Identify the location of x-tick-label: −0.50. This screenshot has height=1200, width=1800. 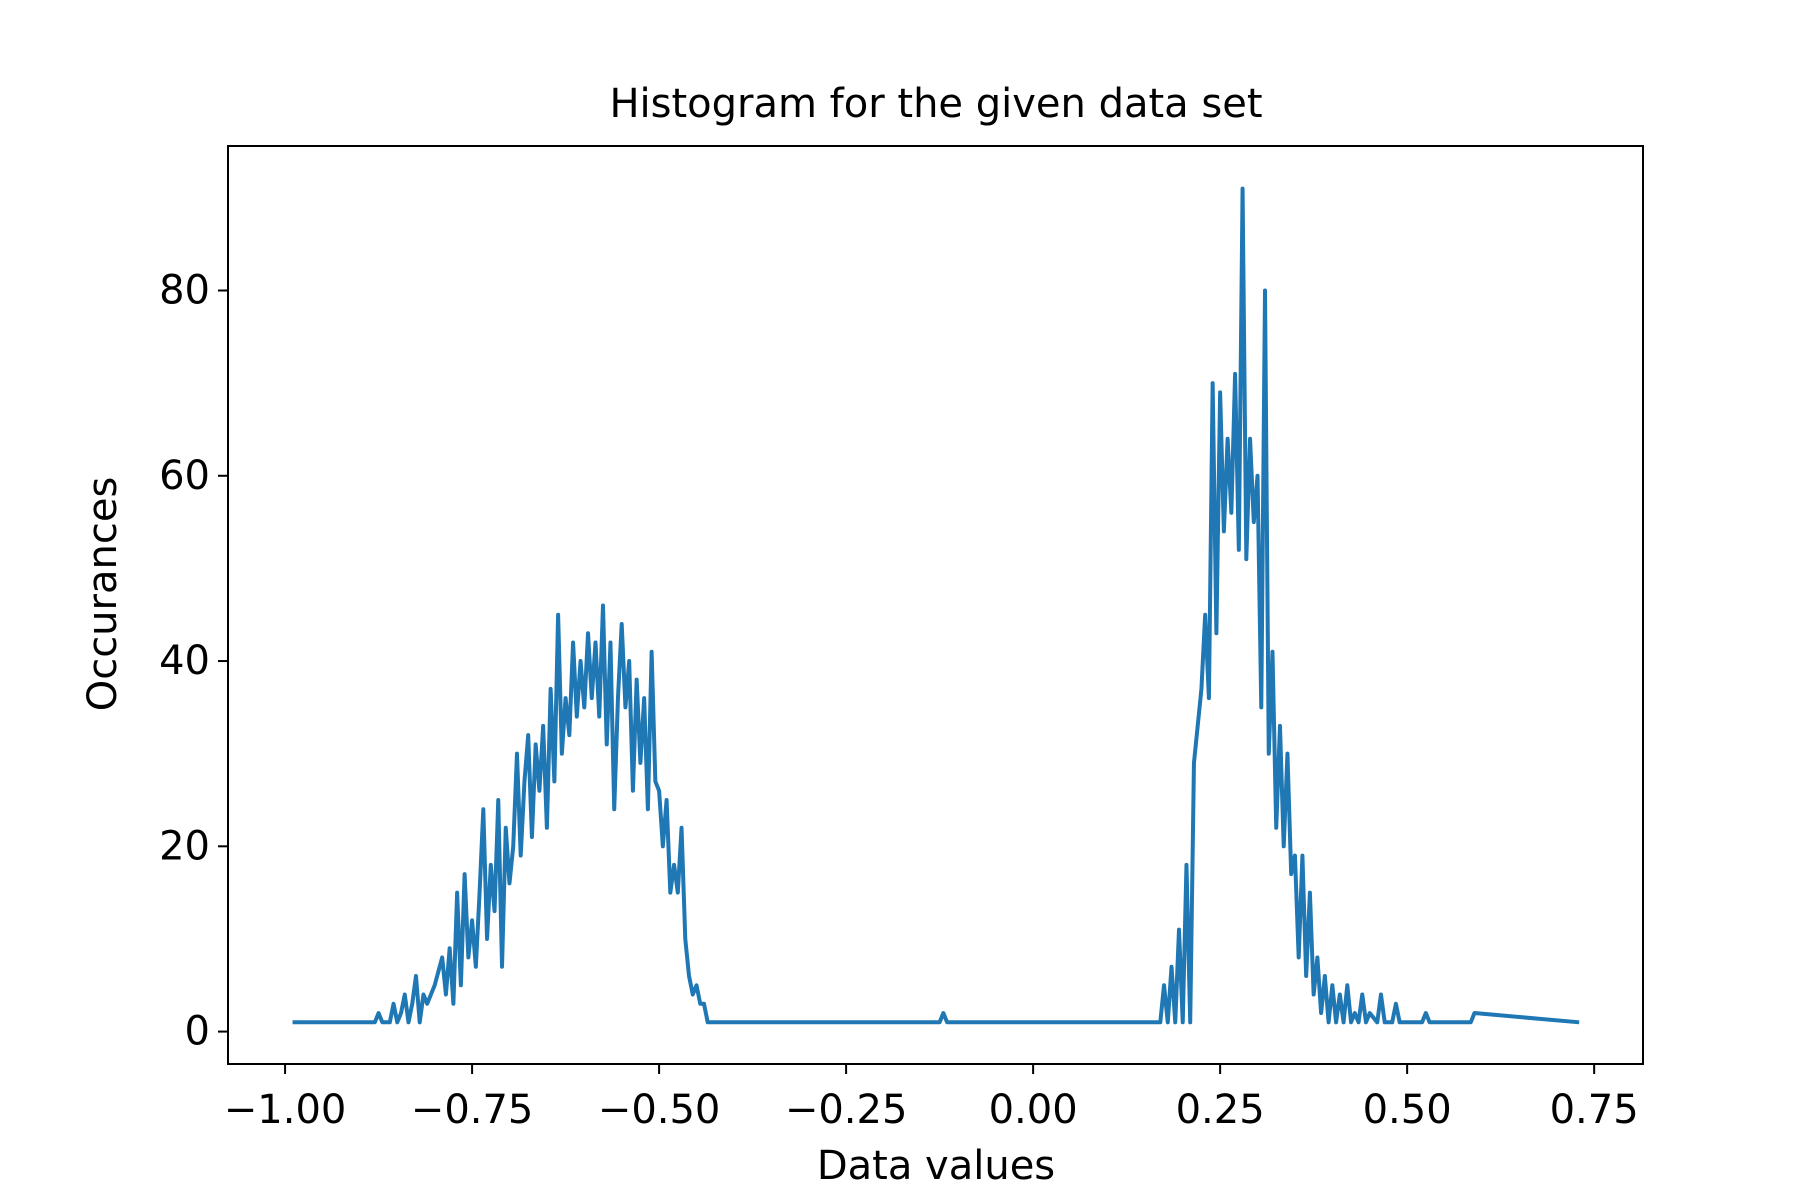
(659, 1110).